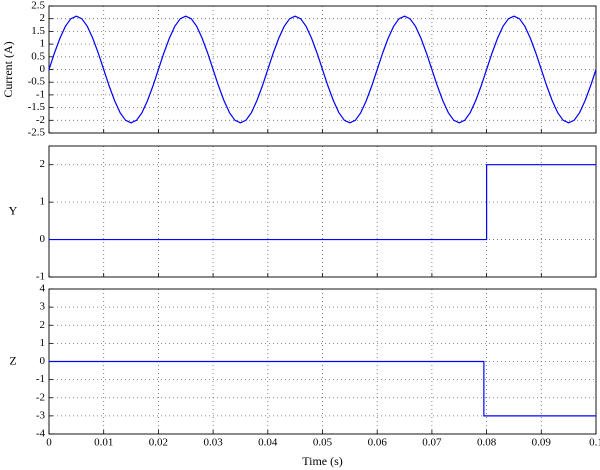  What do you see at coordinates (158, 443) in the screenshot?
I see `x-tick-label: 0.02` at bounding box center [158, 443].